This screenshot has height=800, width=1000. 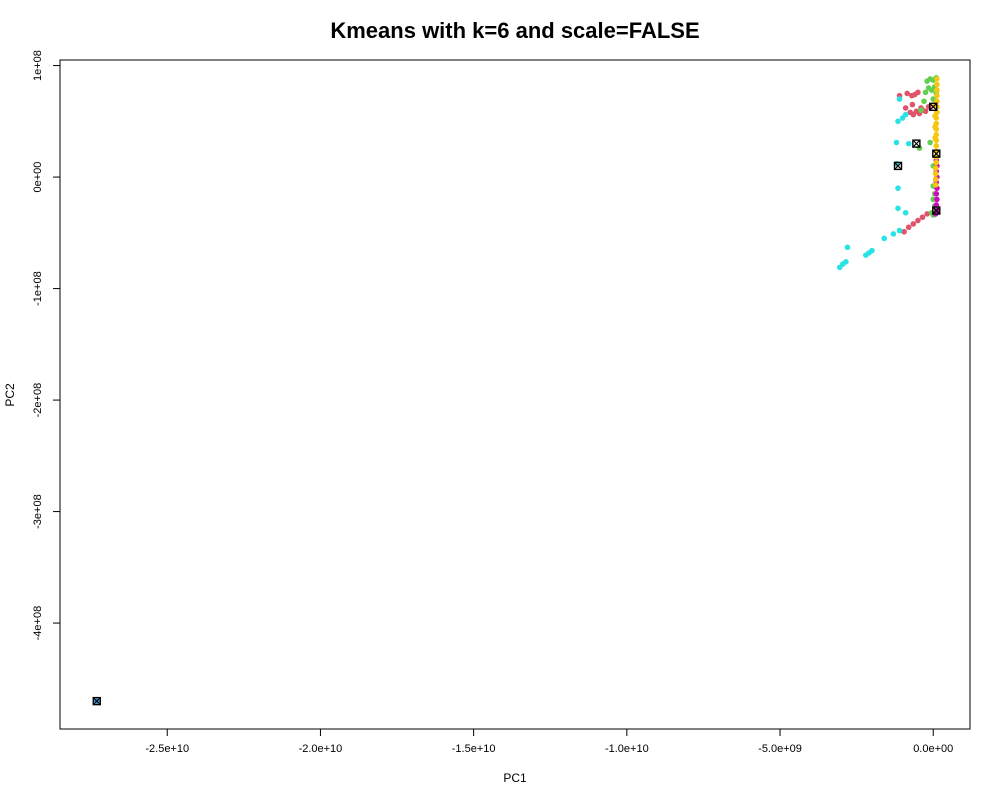 What do you see at coordinates (10, 395) in the screenshot?
I see `y-axis-label: PC2` at bounding box center [10, 395].